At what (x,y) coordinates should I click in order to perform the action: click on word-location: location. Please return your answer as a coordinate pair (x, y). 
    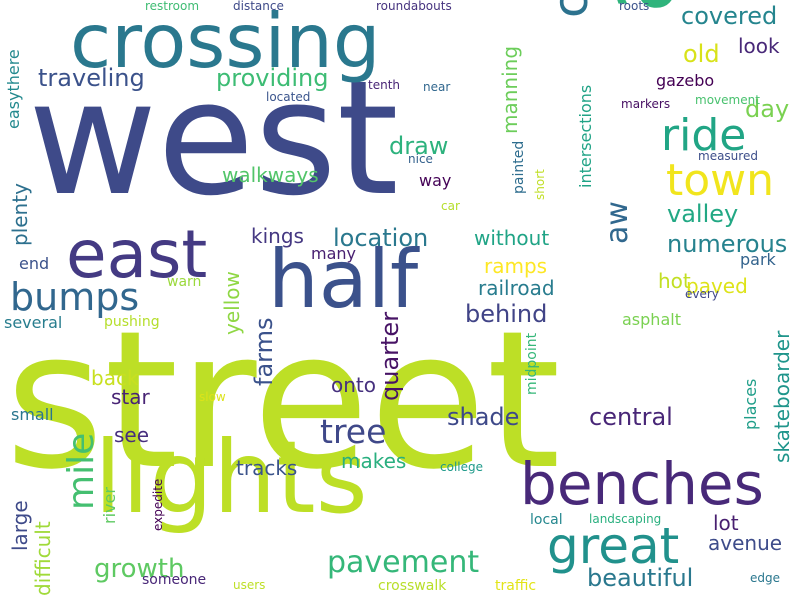
    Looking at the image, I should click on (381, 238).